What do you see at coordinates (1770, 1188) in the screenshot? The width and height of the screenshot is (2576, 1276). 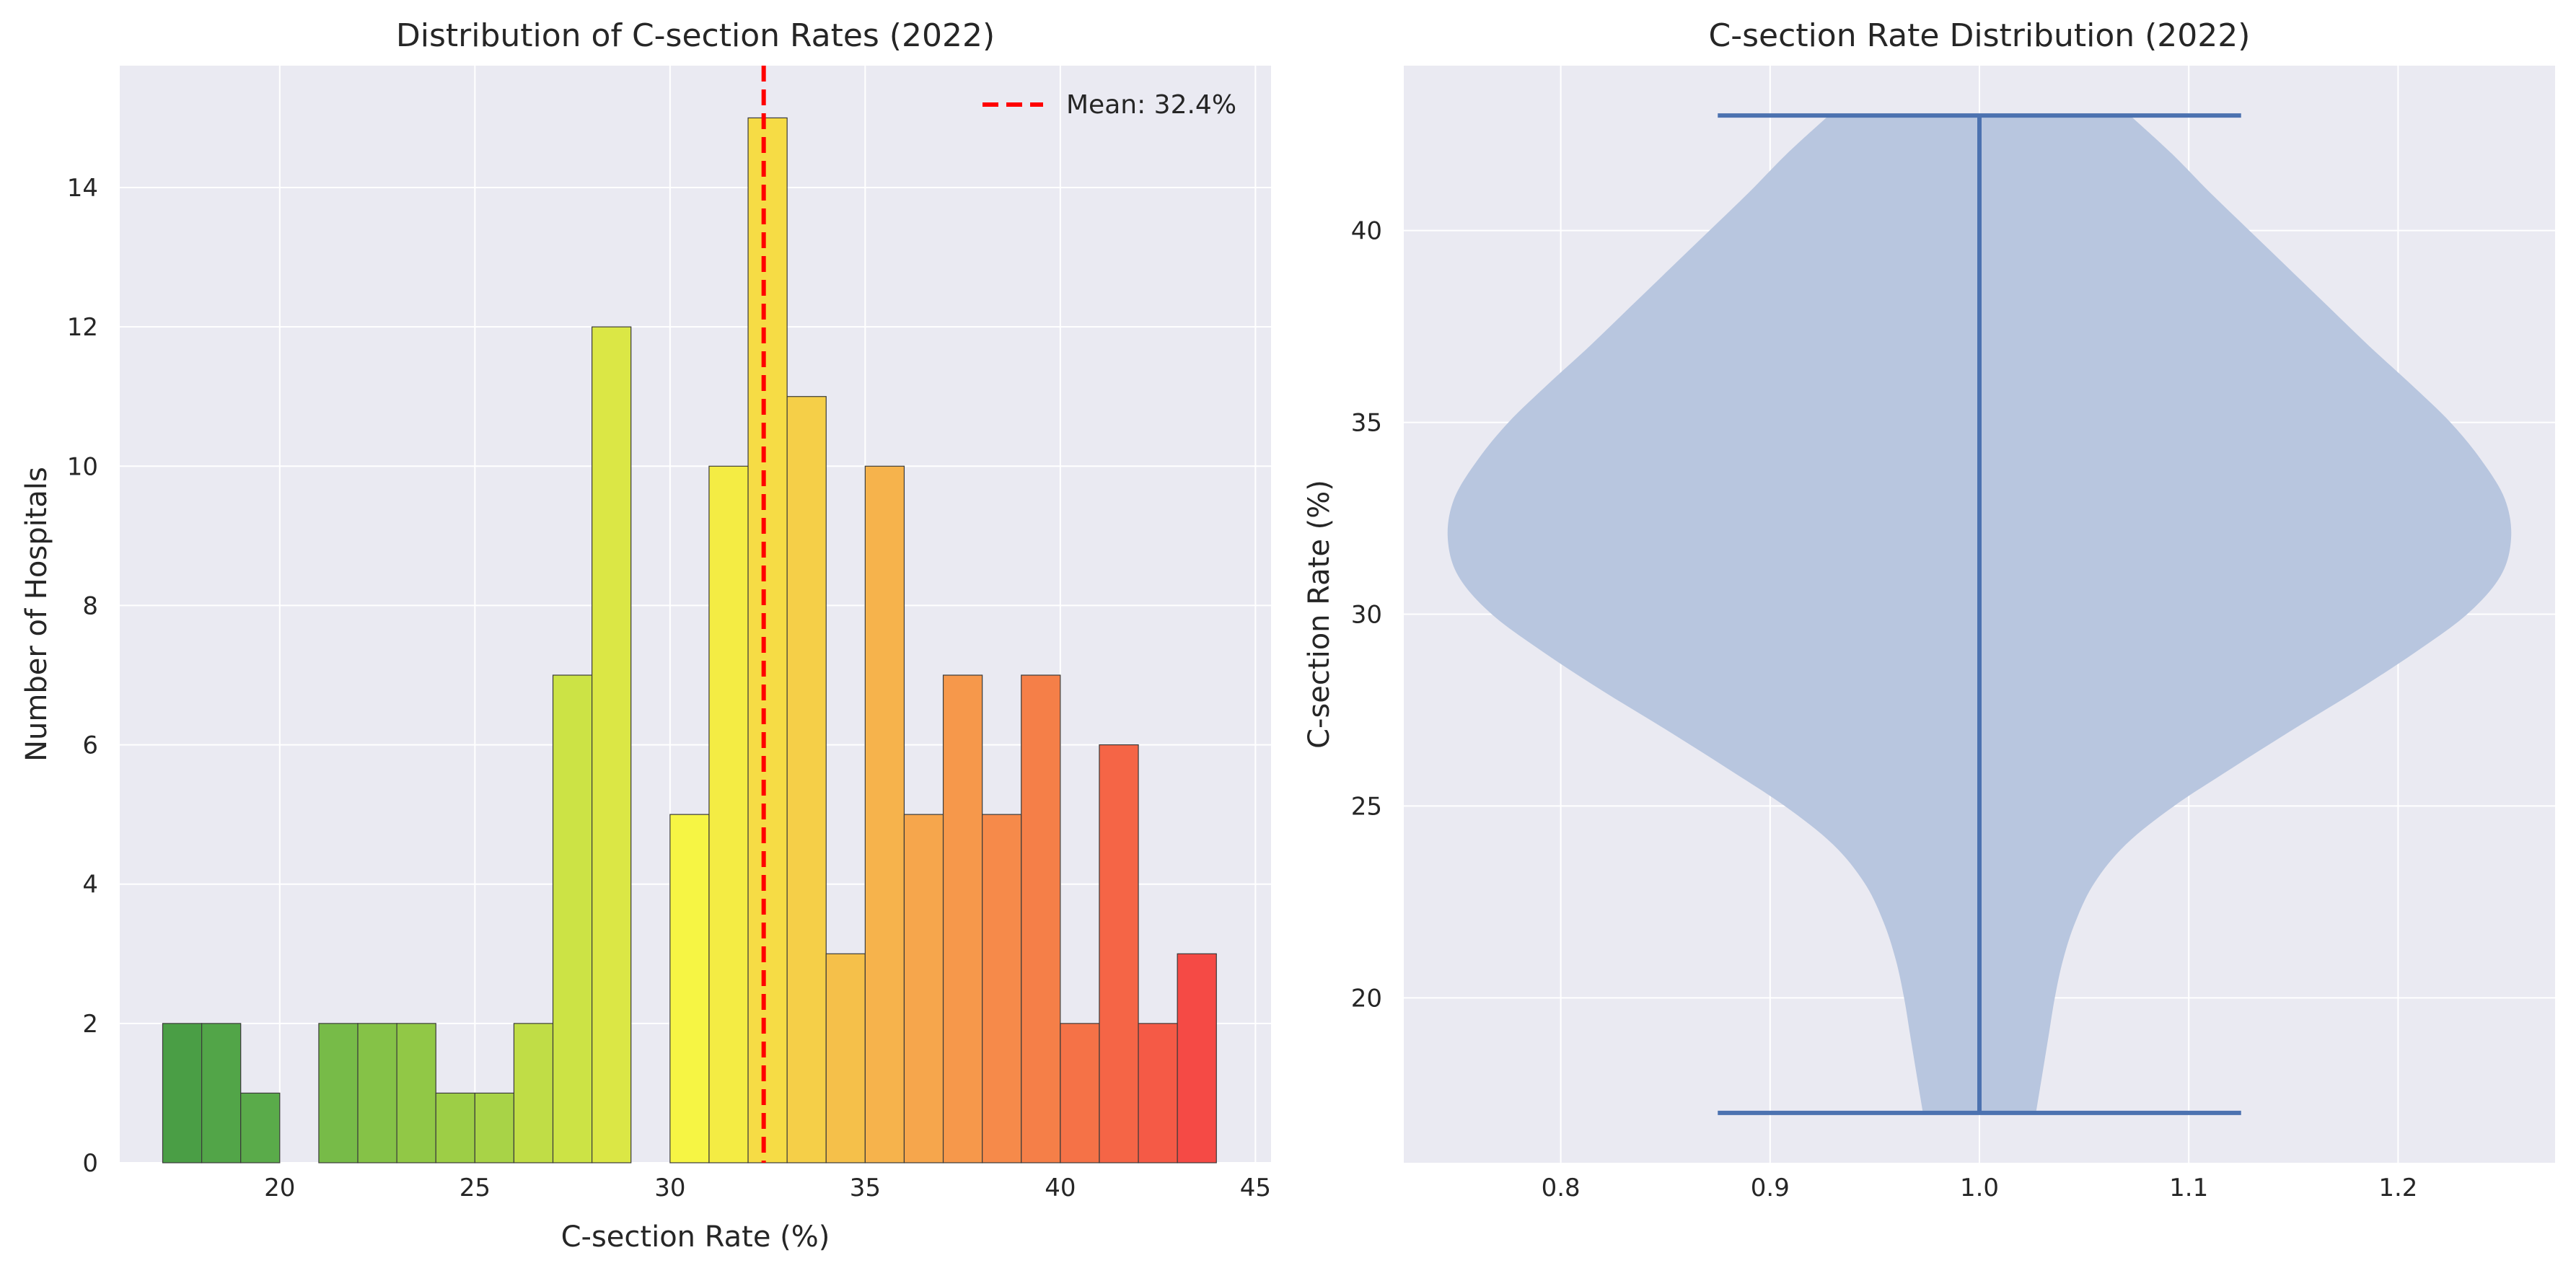 I see `violin-x-tick-label: 0.9` at bounding box center [1770, 1188].